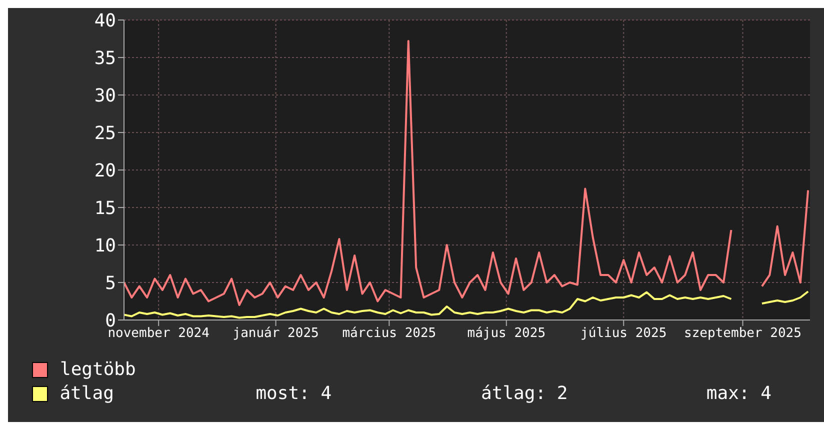 The image size is (824, 430). What do you see at coordinates (105, 95) in the screenshot?
I see `y-tick-label: 30` at bounding box center [105, 95].